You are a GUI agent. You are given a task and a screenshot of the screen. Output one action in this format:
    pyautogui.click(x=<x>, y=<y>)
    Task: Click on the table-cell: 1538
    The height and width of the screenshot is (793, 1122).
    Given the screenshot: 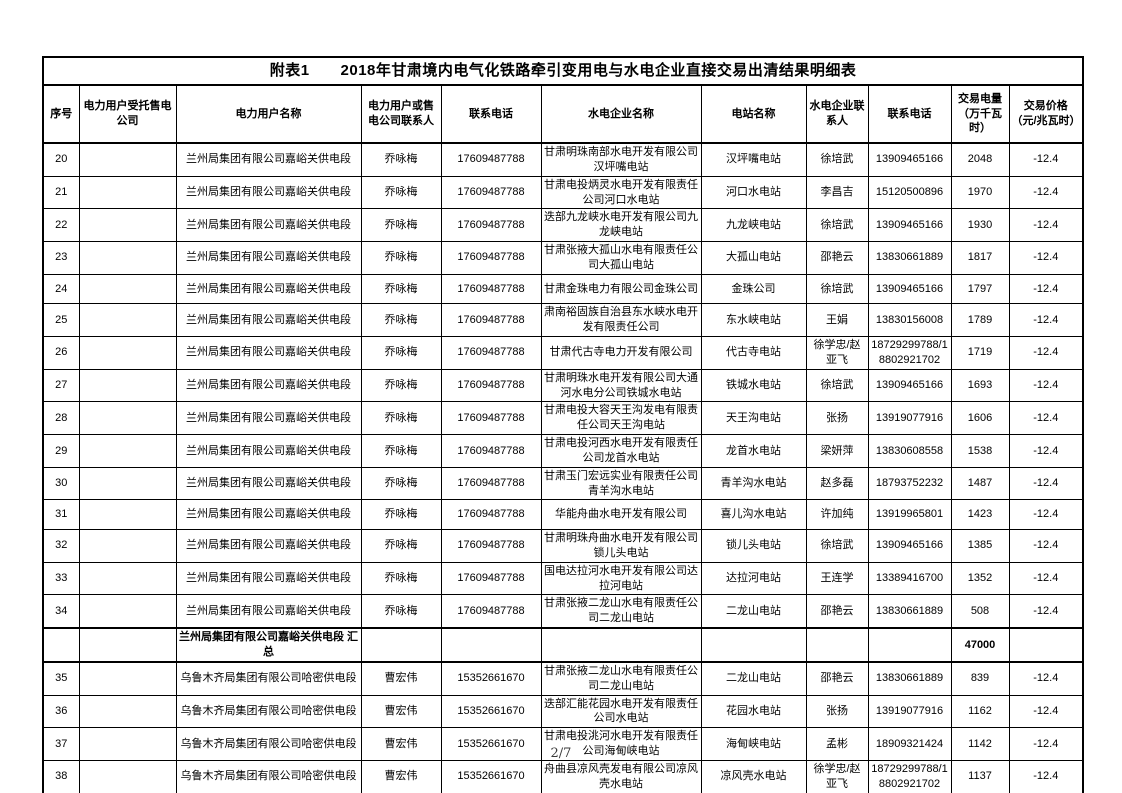 What is the action you would take?
    pyautogui.click(x=980, y=451)
    